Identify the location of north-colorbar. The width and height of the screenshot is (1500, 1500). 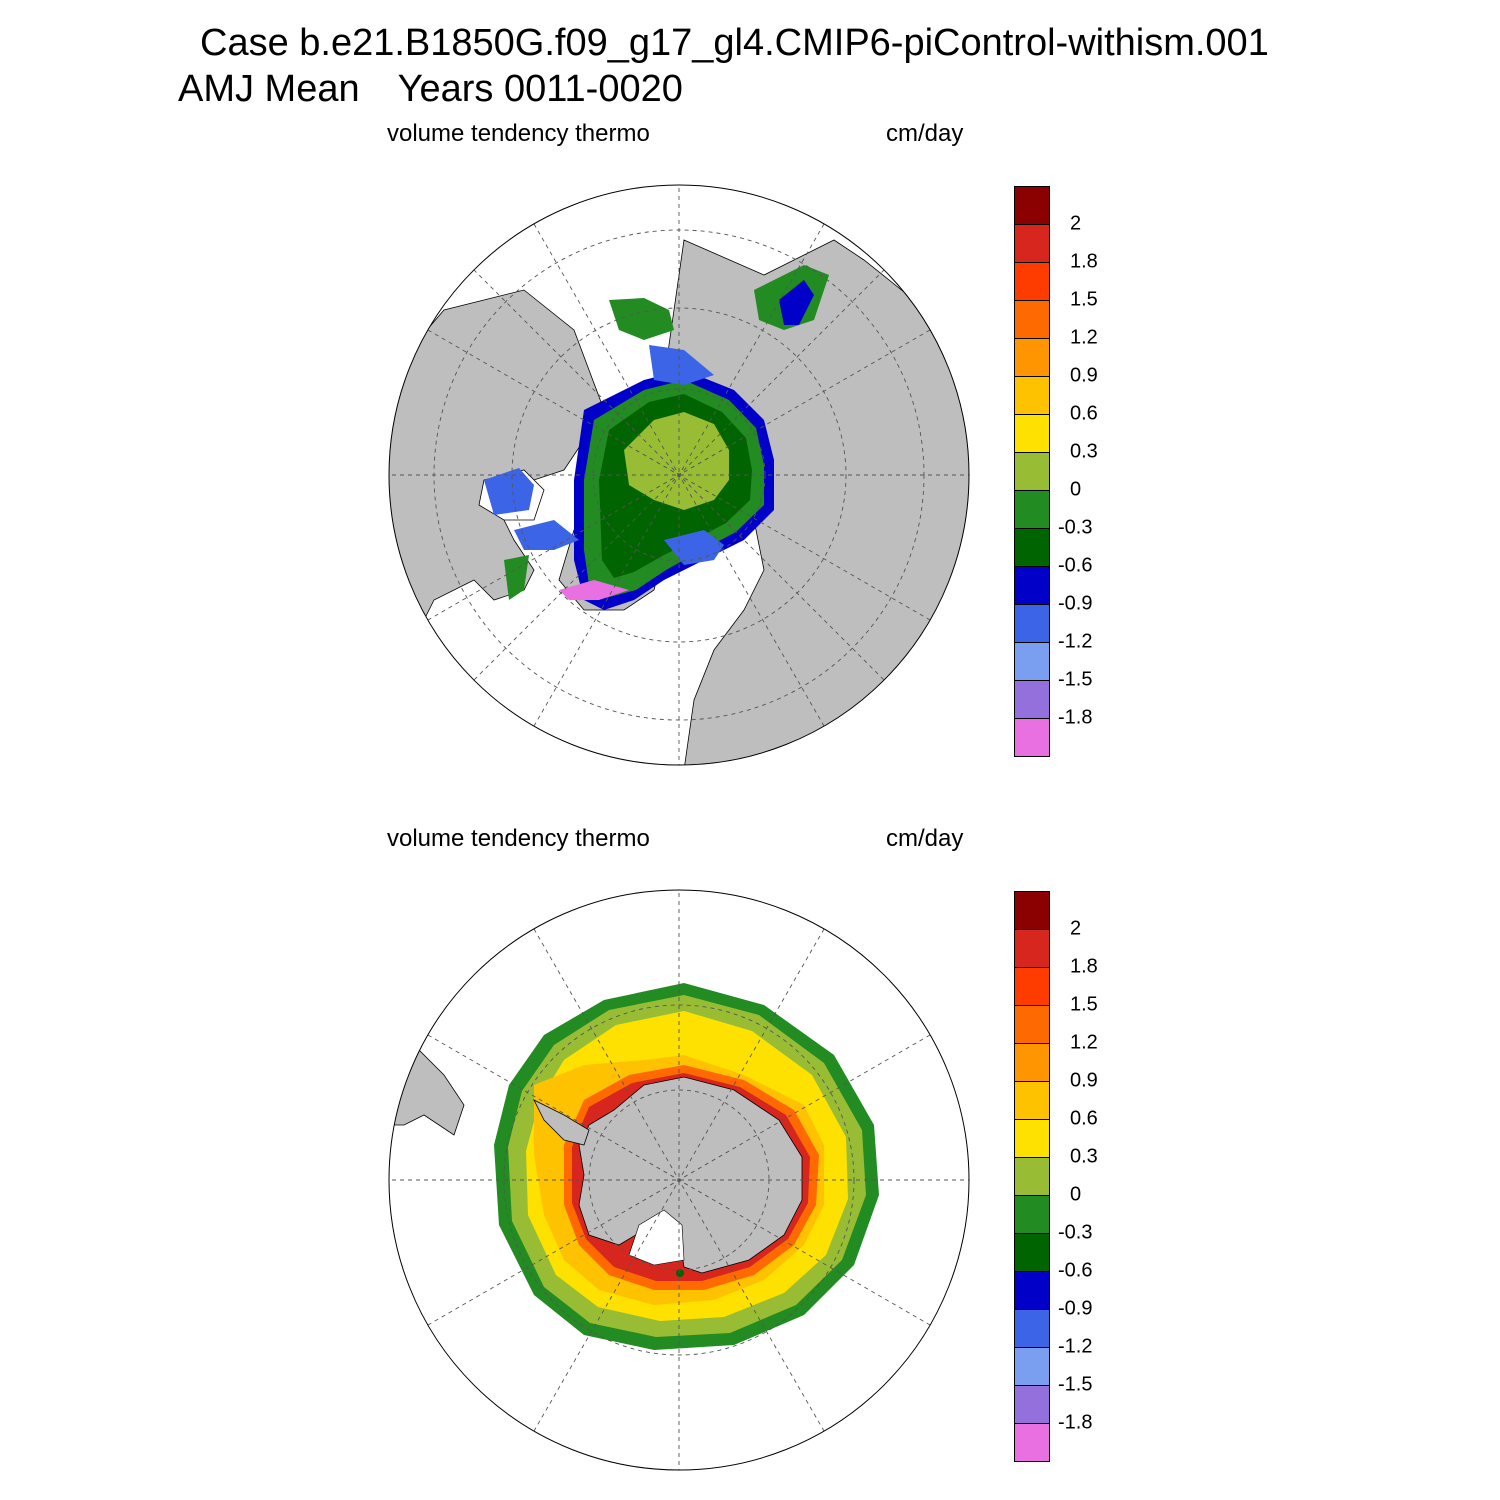
(1032, 471).